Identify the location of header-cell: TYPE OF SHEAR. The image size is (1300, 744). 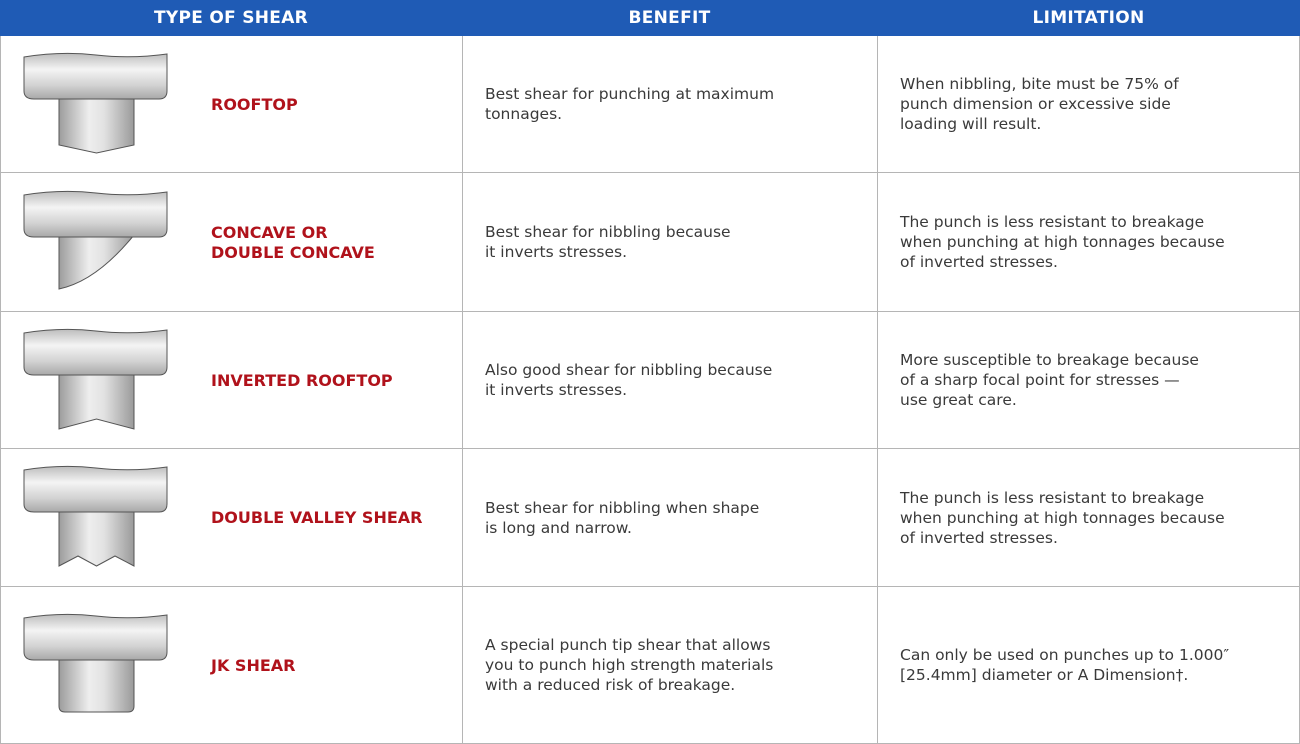
(231, 18).